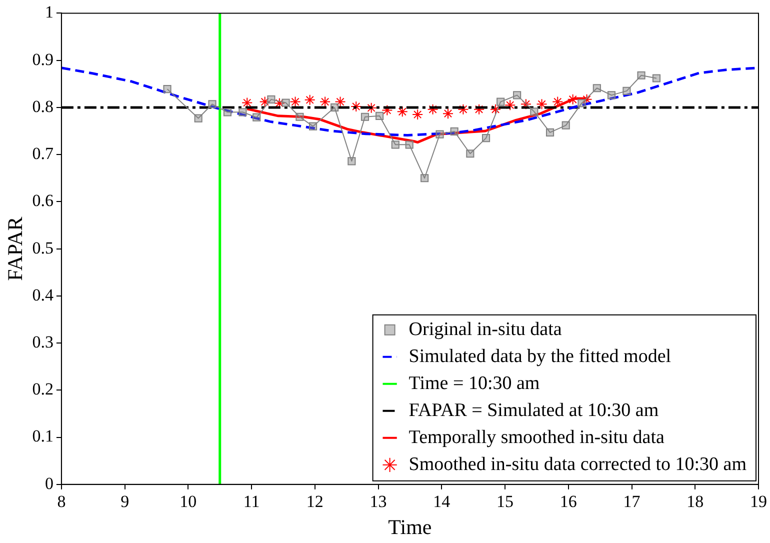 The width and height of the screenshot is (770, 543). What do you see at coordinates (410, 526) in the screenshot?
I see `x-axis-title: Time` at bounding box center [410, 526].